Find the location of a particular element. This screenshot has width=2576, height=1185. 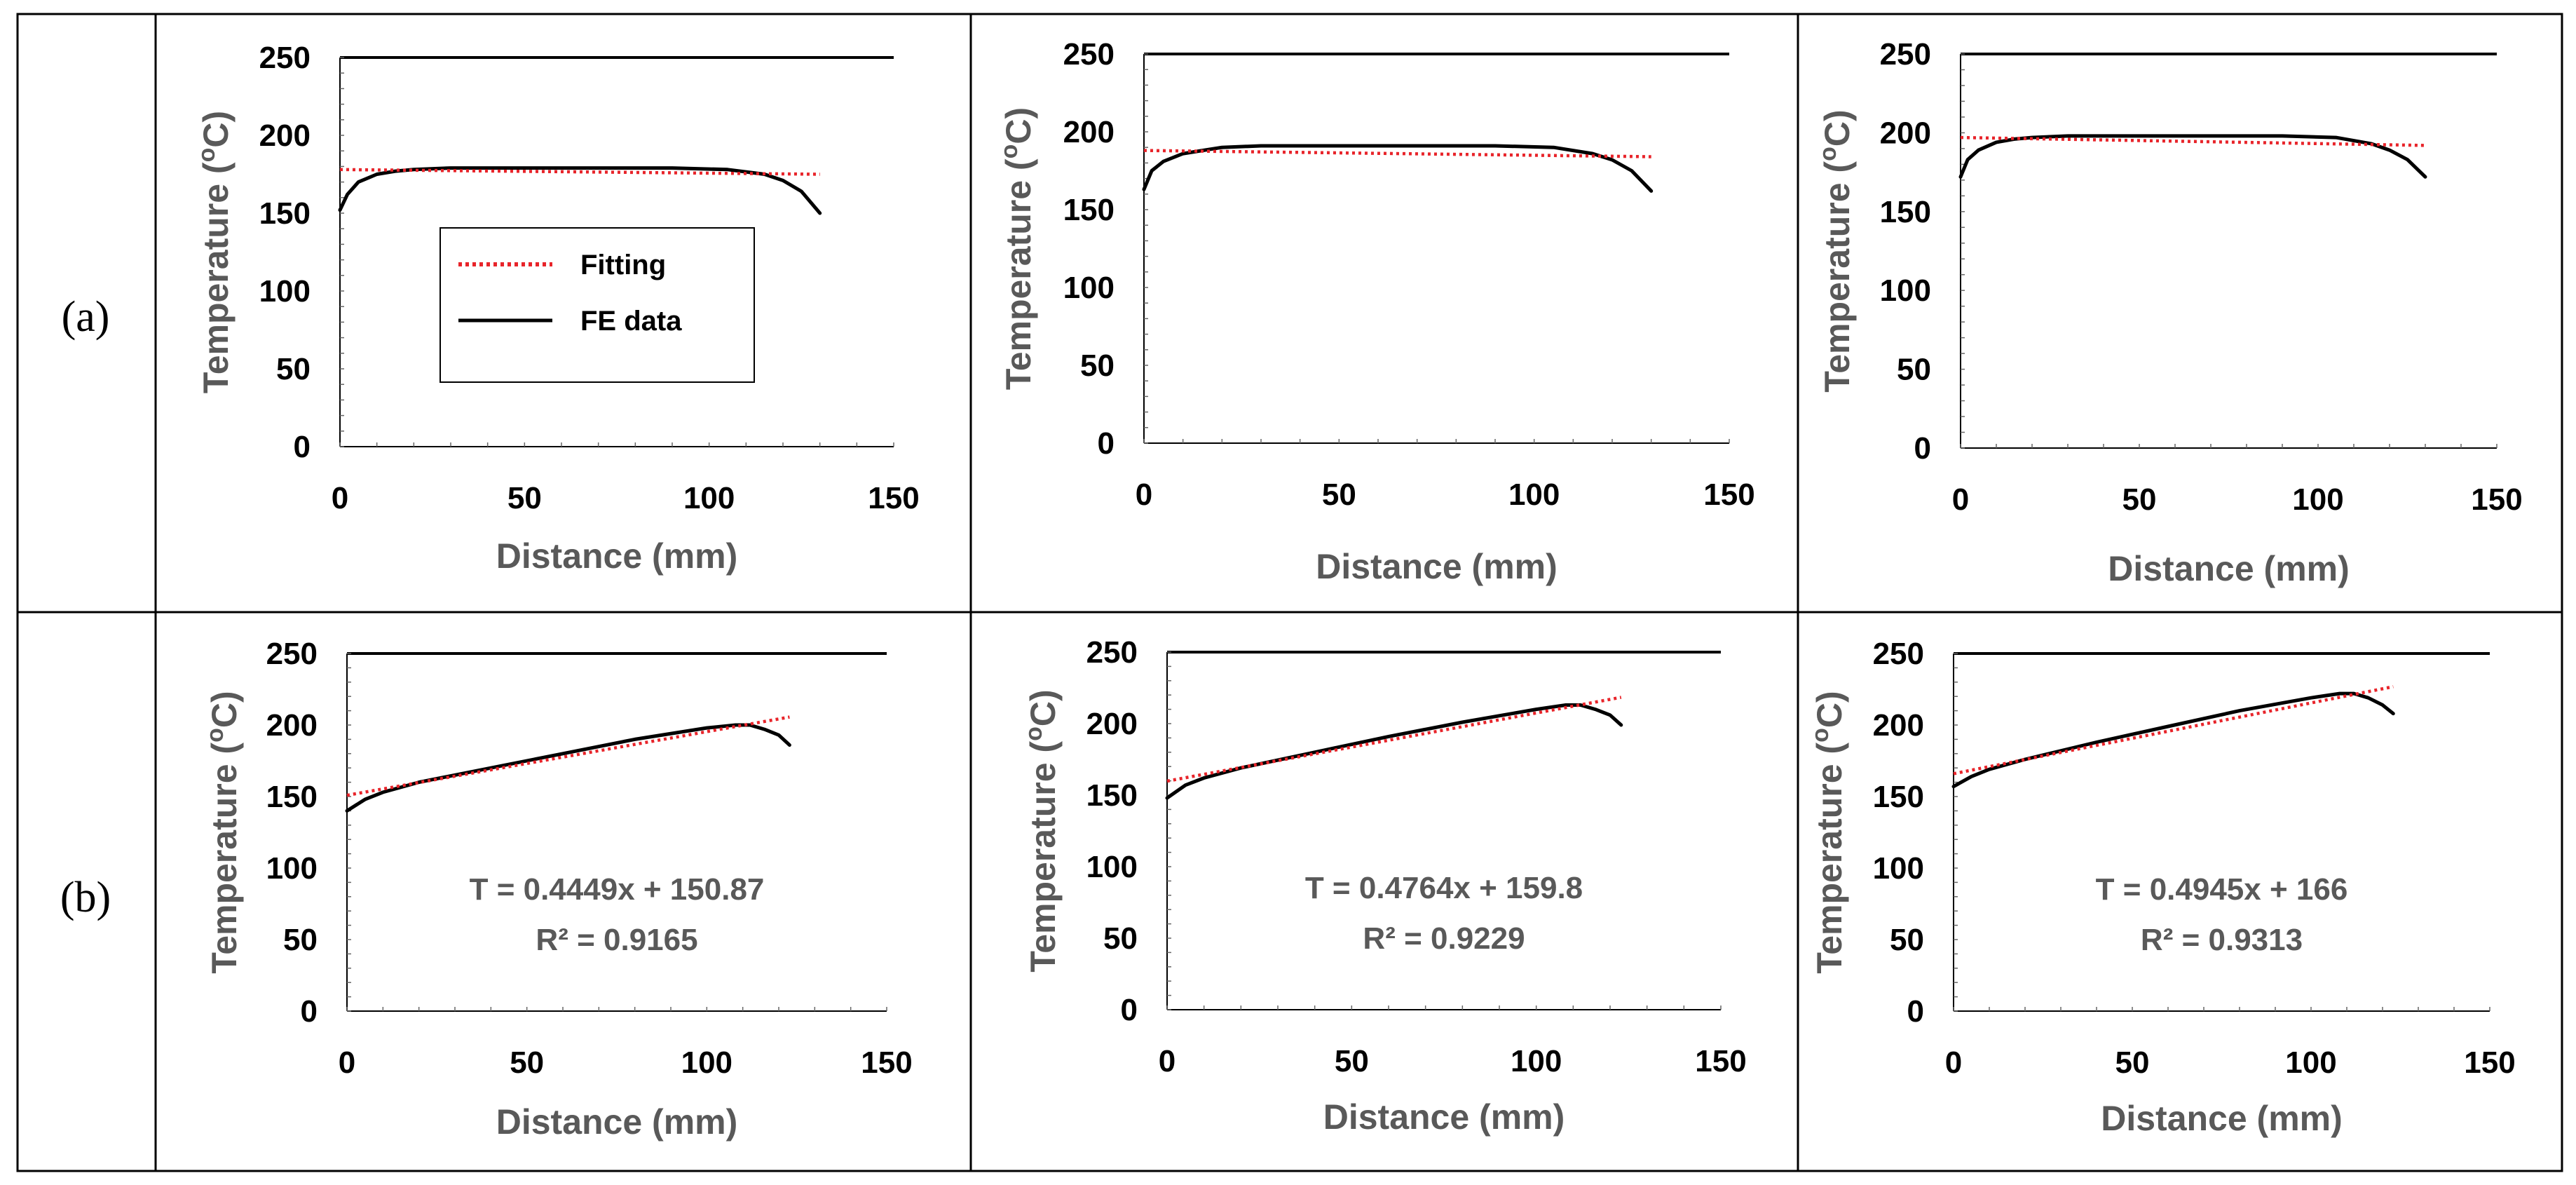

legend-box is located at coordinates (597, 305).